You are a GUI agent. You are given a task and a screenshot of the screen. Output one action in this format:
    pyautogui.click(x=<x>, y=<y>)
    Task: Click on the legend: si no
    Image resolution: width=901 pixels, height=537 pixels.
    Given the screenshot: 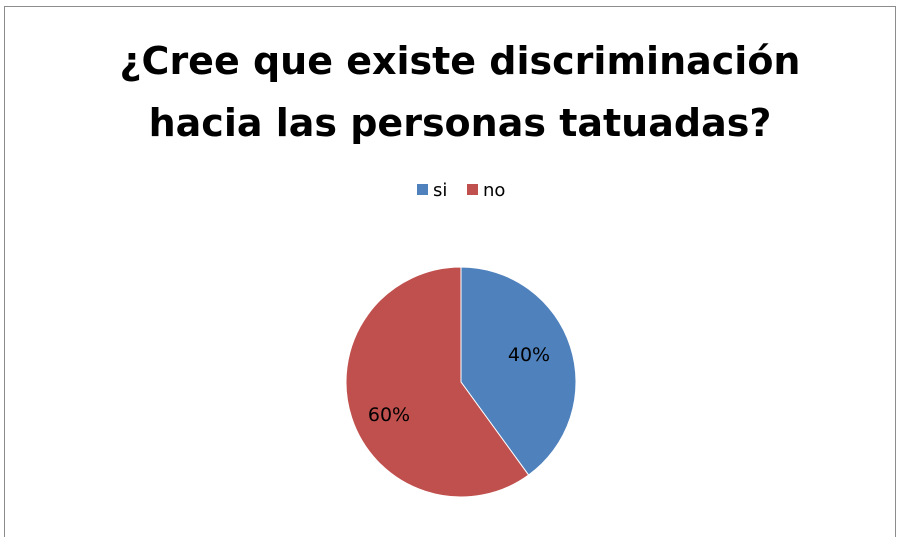 What is the action you would take?
    pyautogui.click(x=461, y=190)
    